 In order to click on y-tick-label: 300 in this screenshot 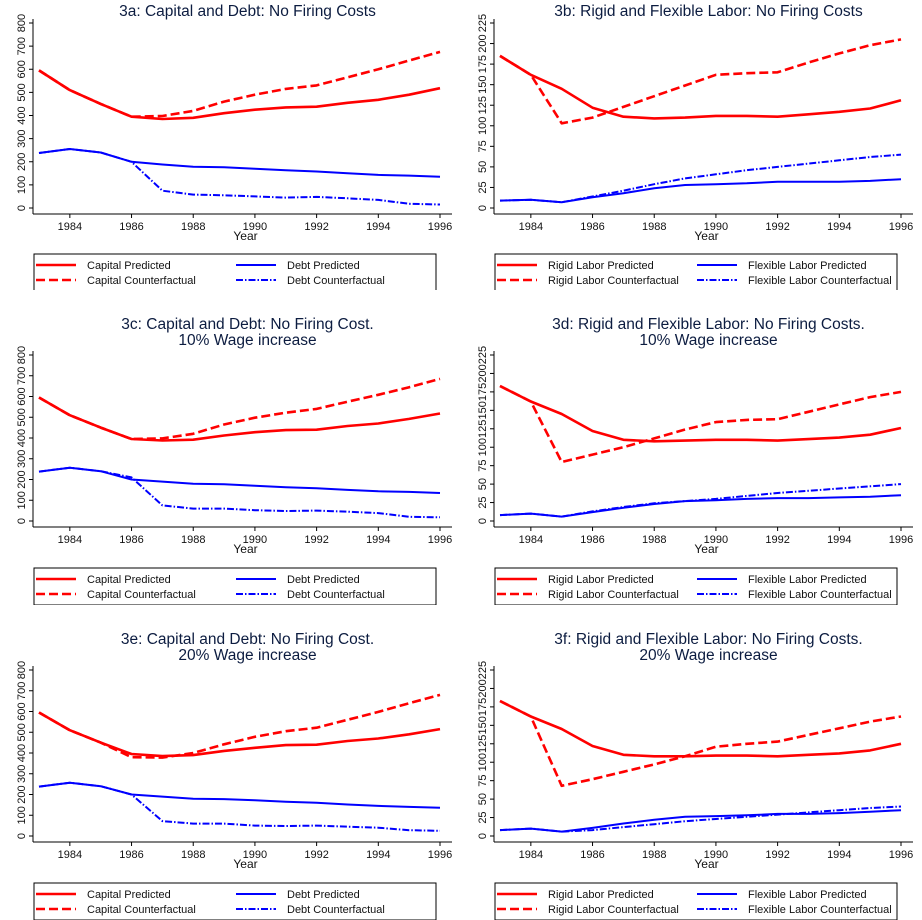, I will do `click(22, 774)`.